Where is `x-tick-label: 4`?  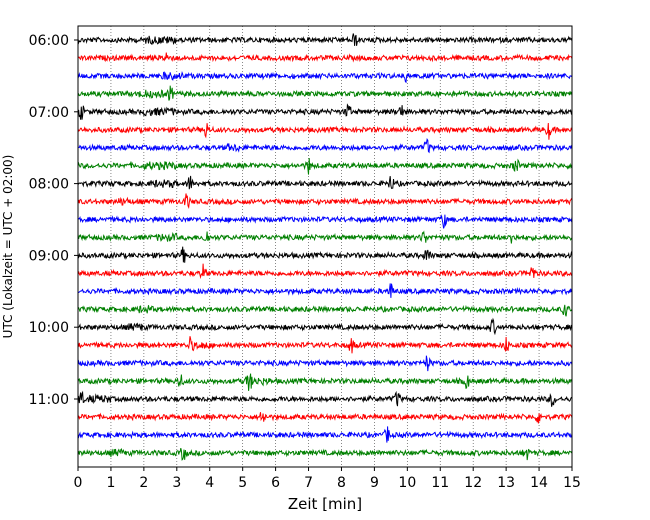 x-tick-label: 4 is located at coordinates (209, 483).